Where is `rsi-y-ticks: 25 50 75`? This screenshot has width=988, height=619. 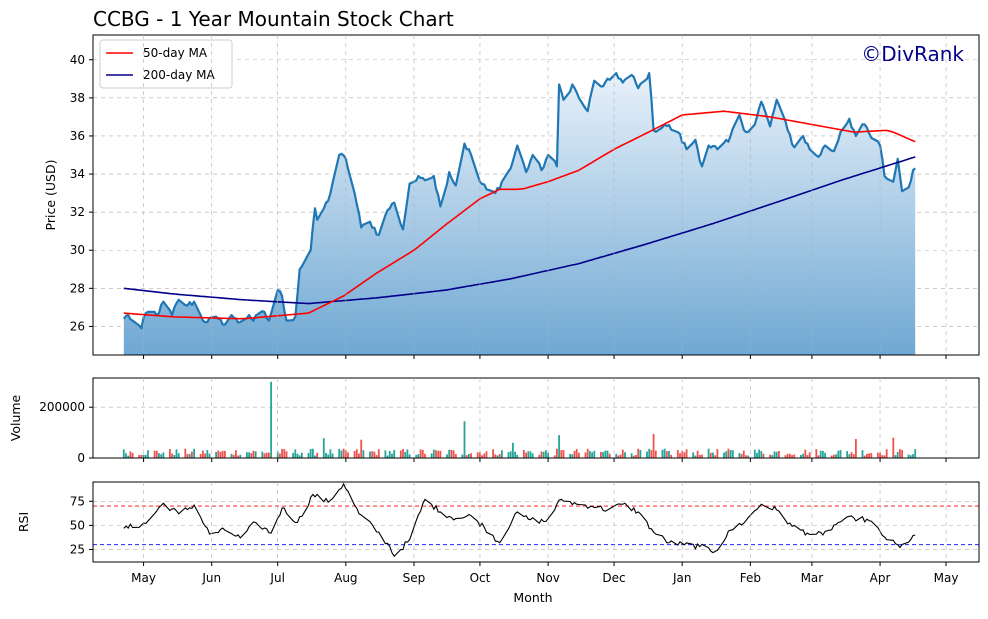
rsi-y-ticks: 25 50 75 is located at coordinates (81, 525).